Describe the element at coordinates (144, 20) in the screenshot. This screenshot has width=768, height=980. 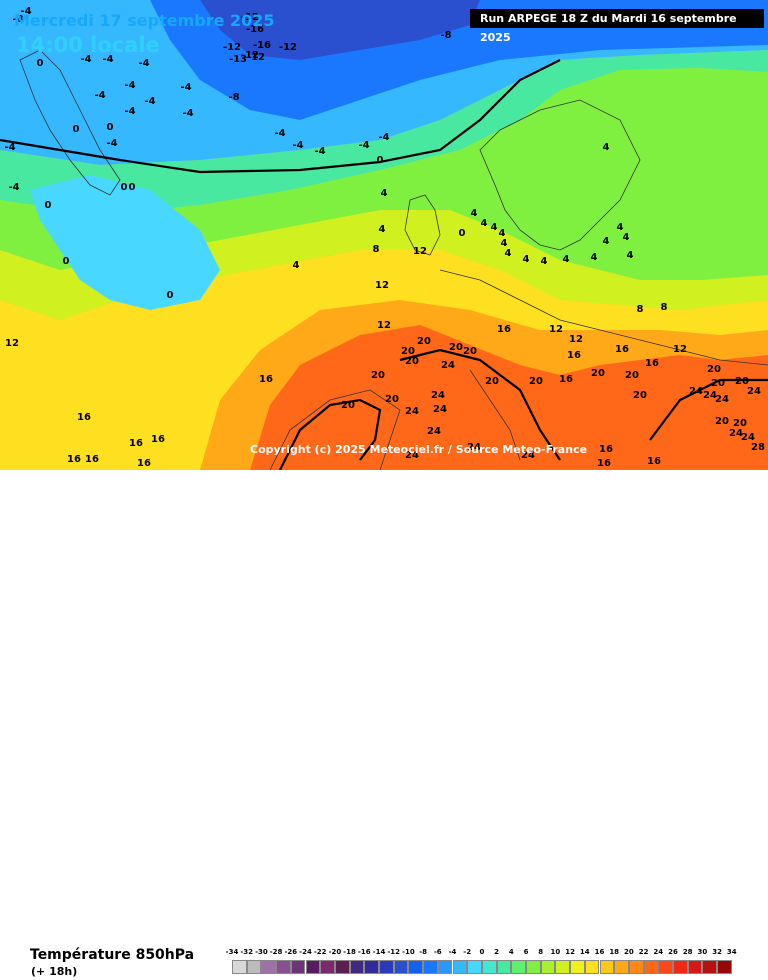
I see `forecast-date: Mercredi 17 septembre 2025` at that location.